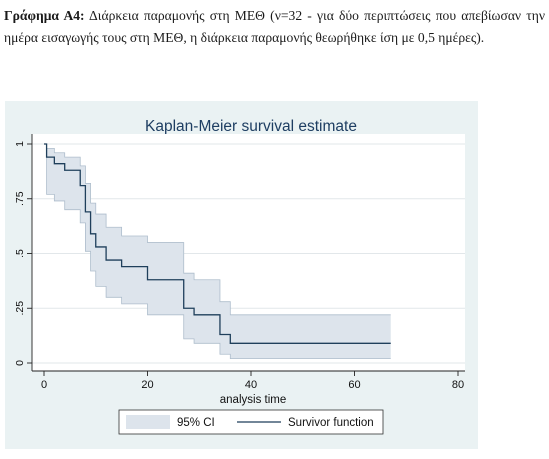 Image resolution: width=549 pixels, height=459 pixels. I want to click on figure-caption-label: Γράφημα Α4:, so click(44, 15).